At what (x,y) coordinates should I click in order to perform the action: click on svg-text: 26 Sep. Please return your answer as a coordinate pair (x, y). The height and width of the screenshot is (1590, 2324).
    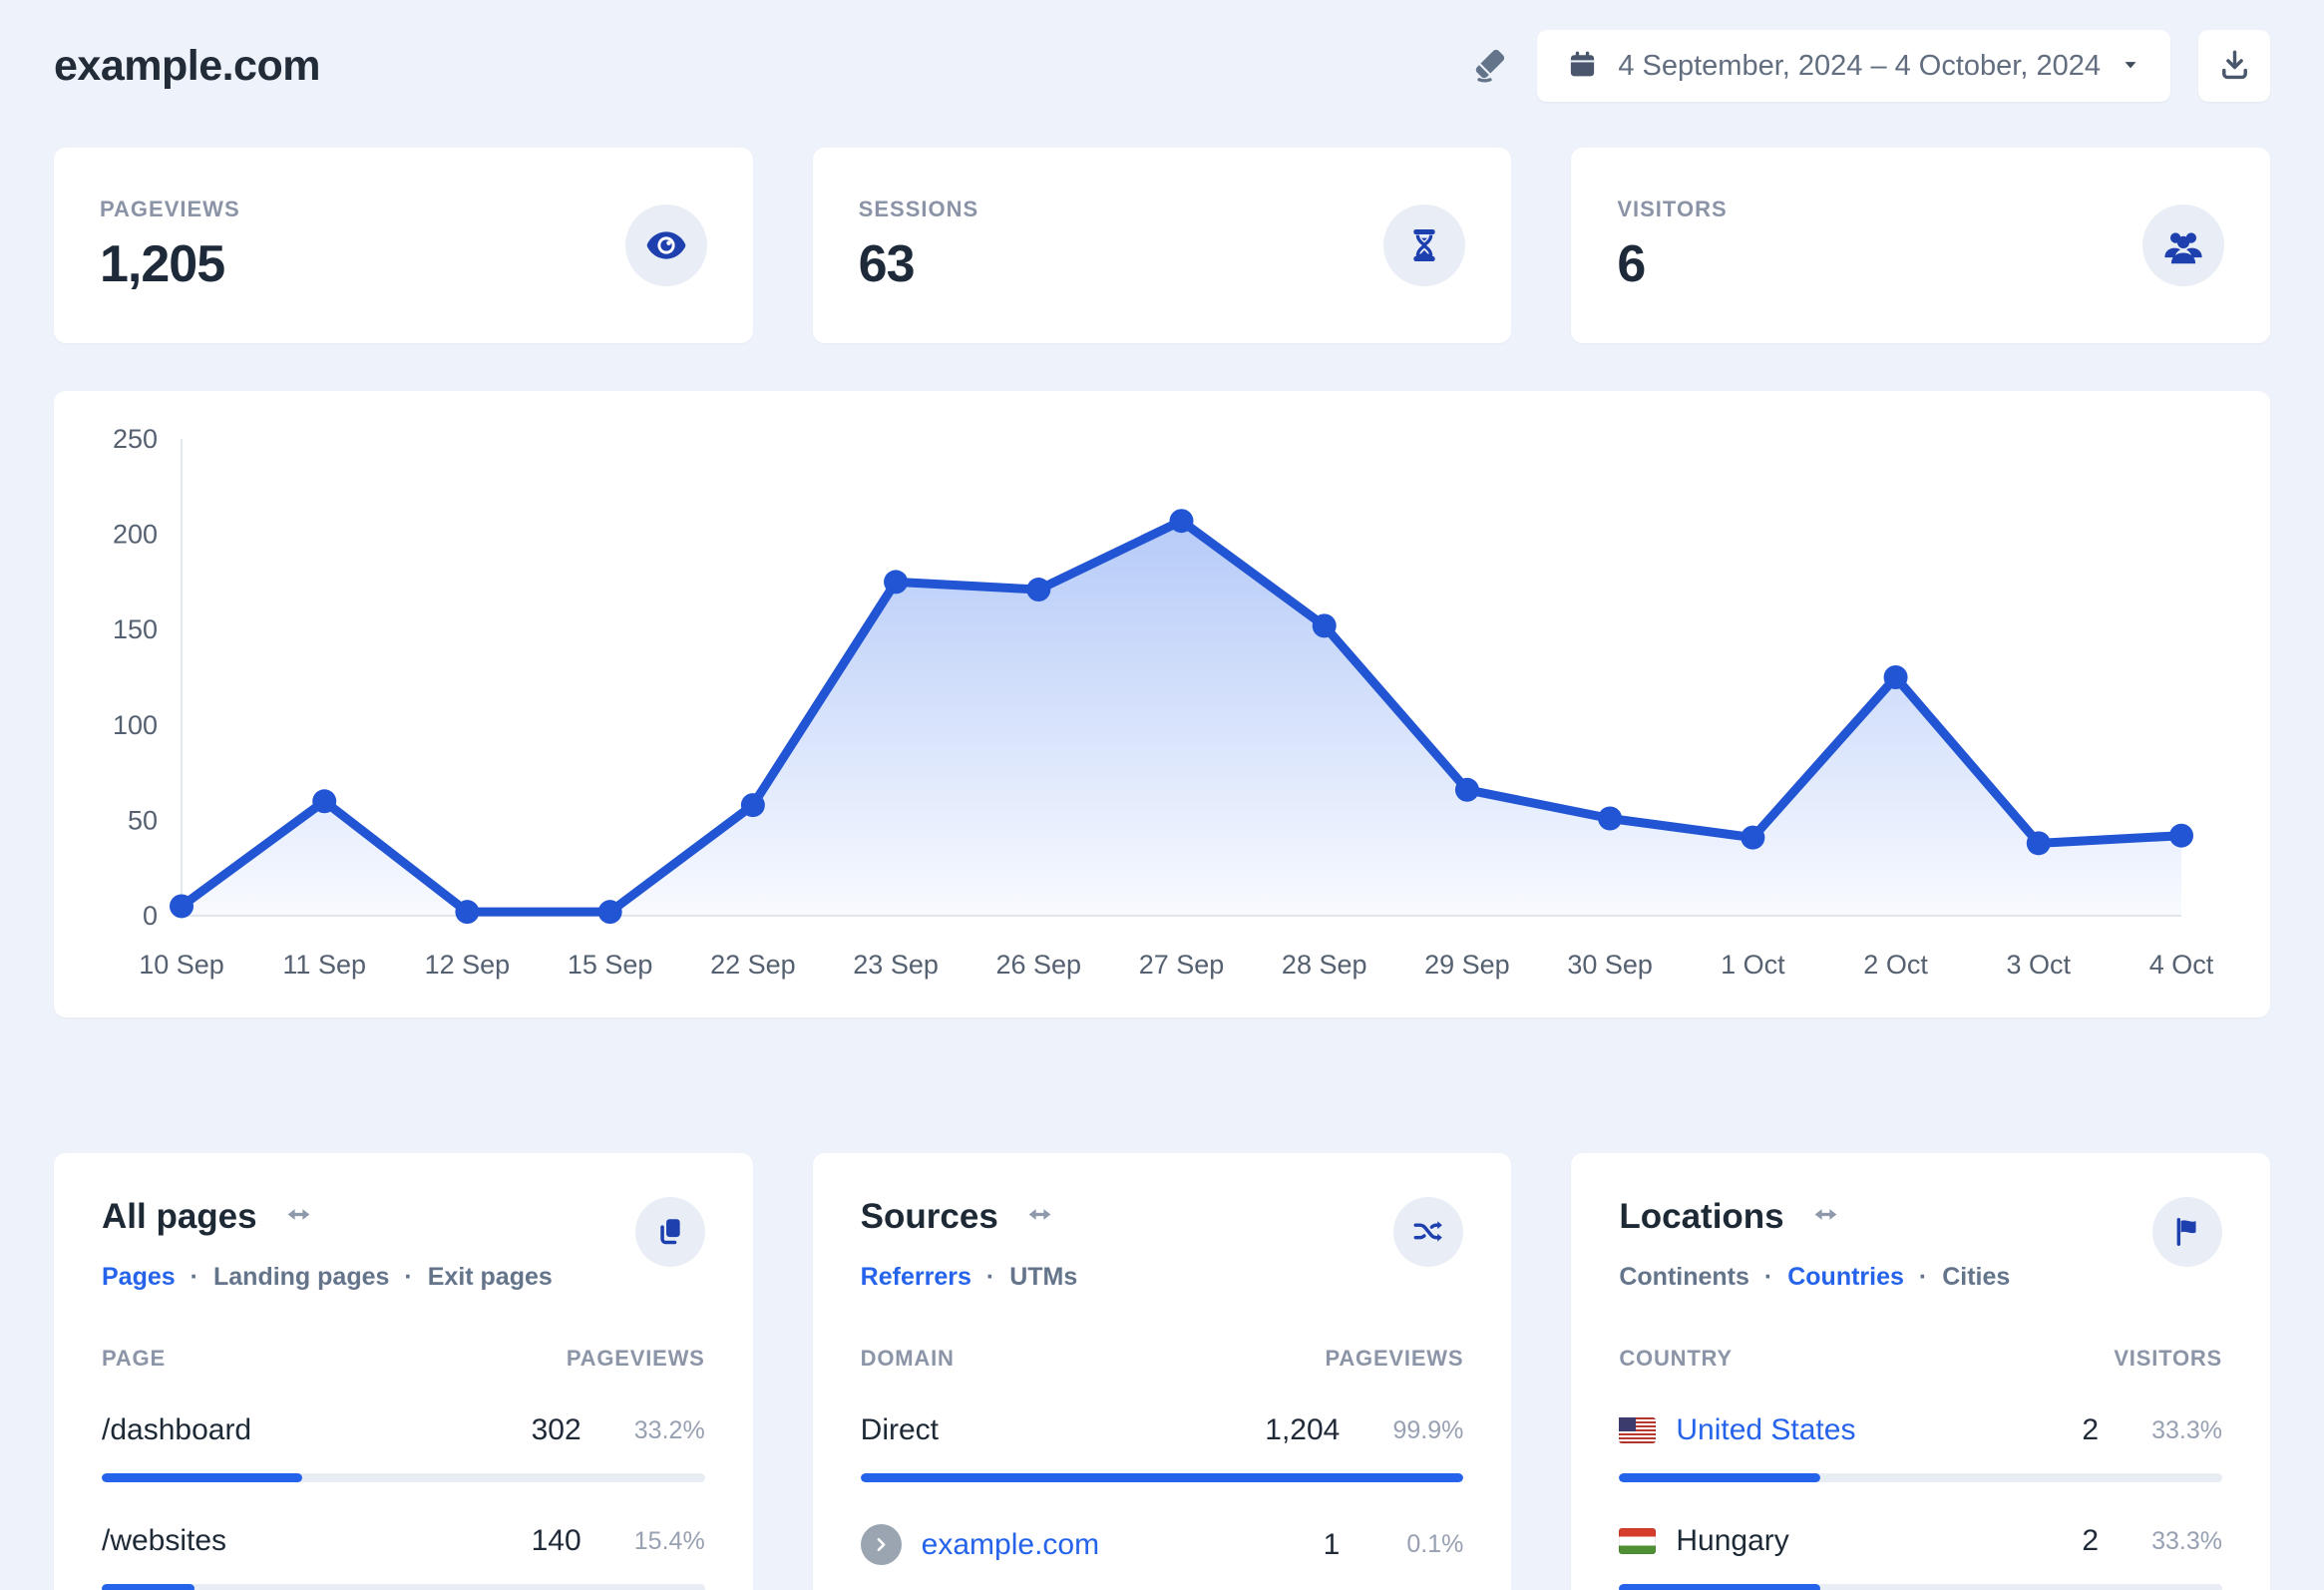
    Looking at the image, I should click on (1038, 965).